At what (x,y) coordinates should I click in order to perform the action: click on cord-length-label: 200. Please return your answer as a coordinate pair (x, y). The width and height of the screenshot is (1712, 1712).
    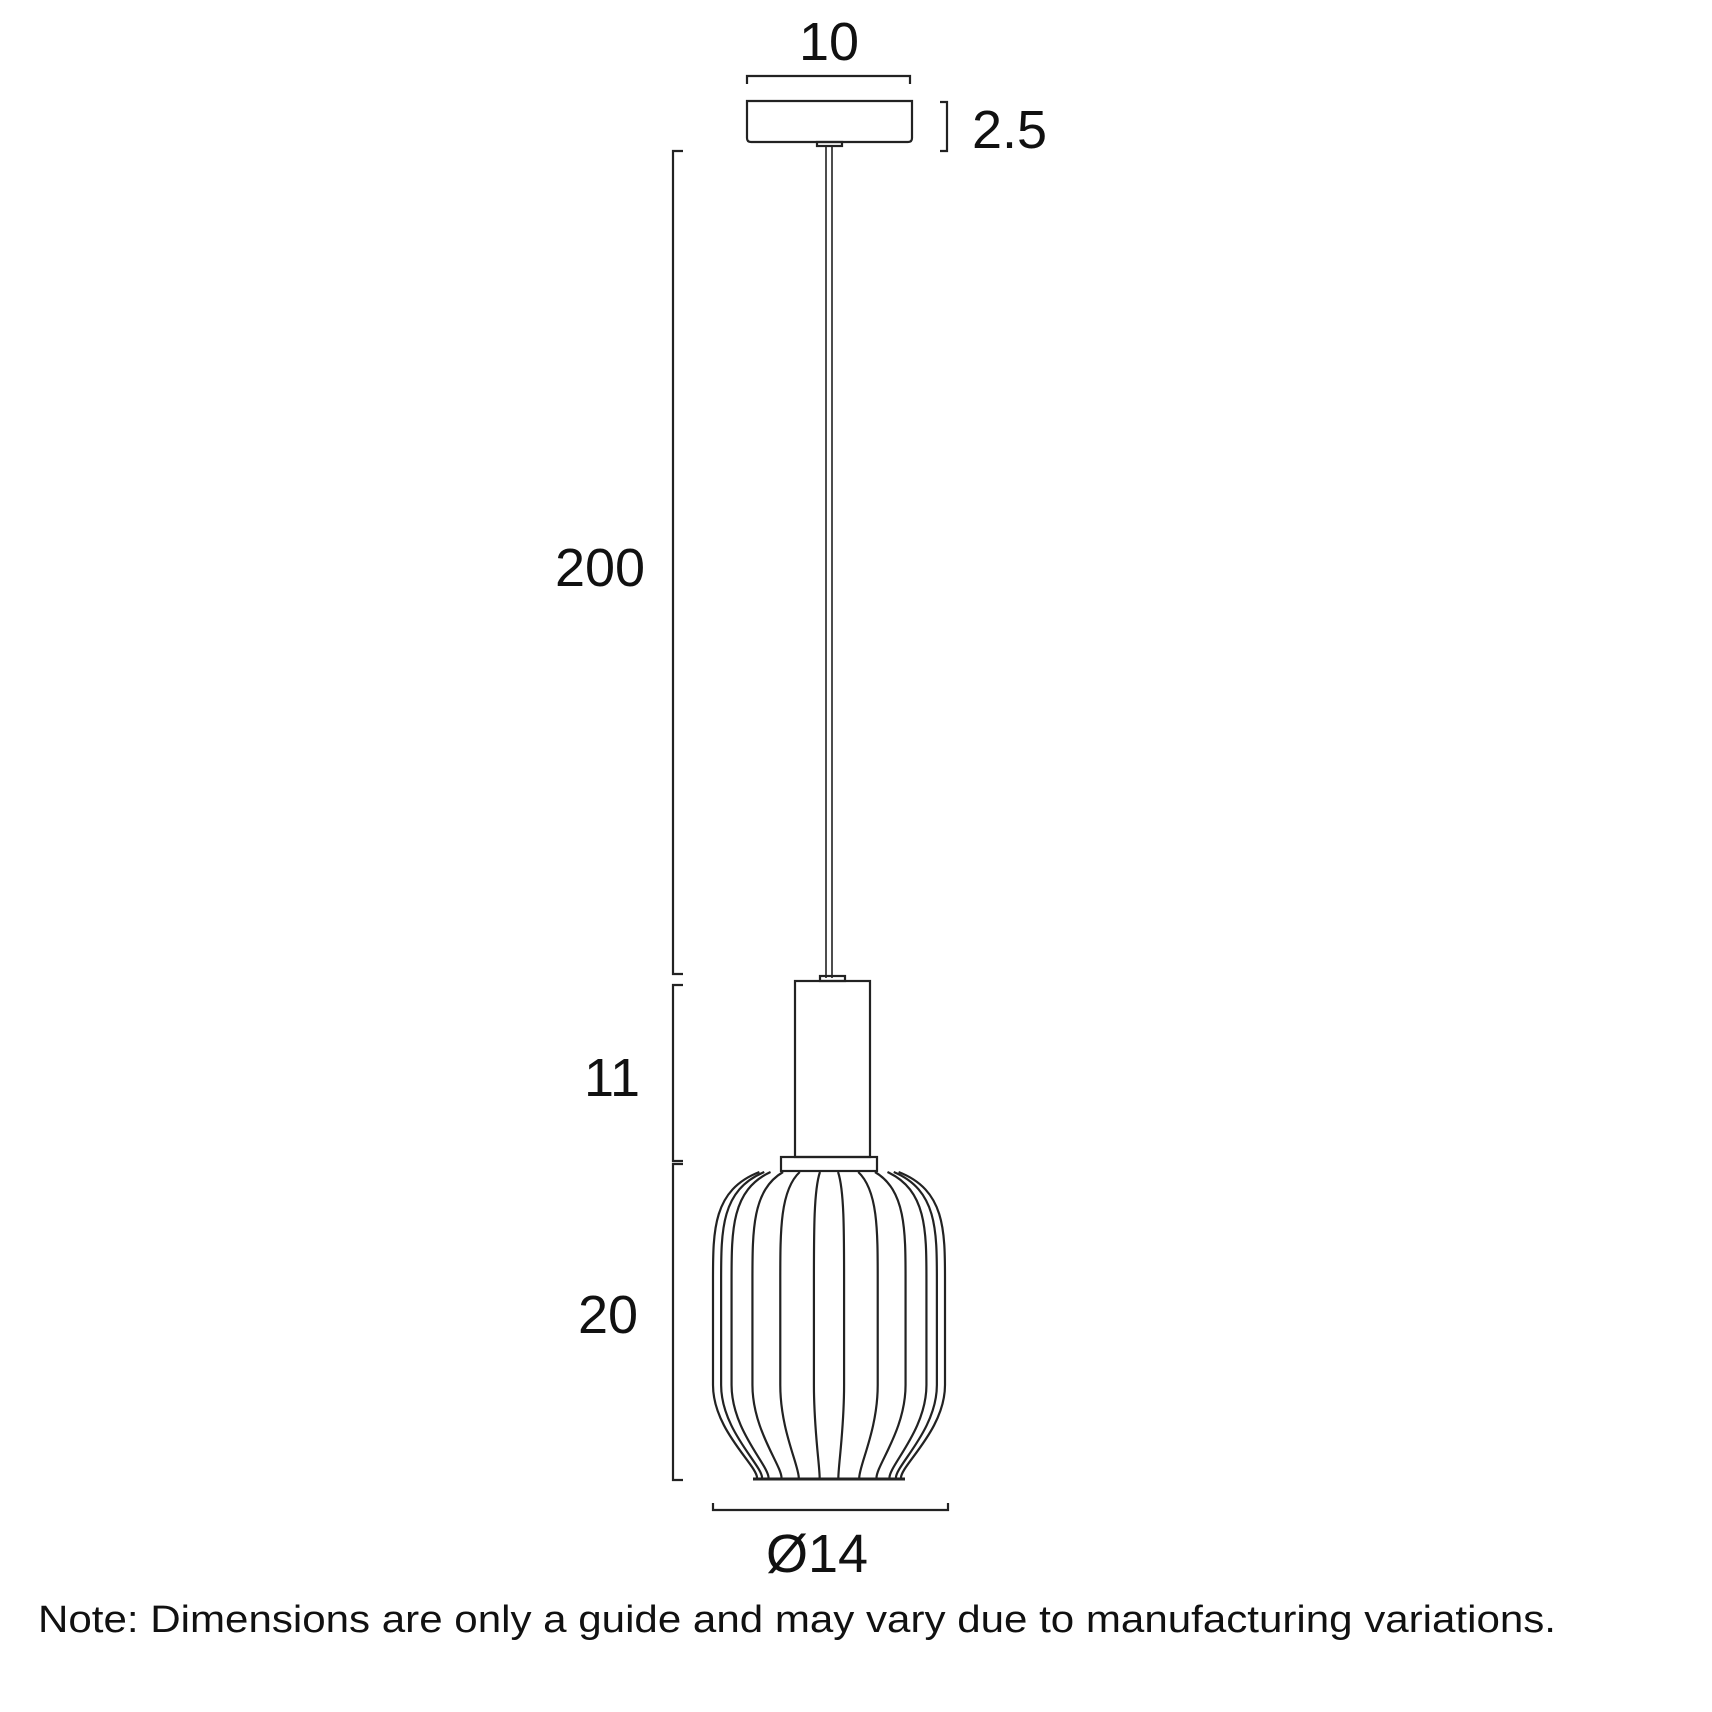
    Looking at the image, I should click on (600, 568).